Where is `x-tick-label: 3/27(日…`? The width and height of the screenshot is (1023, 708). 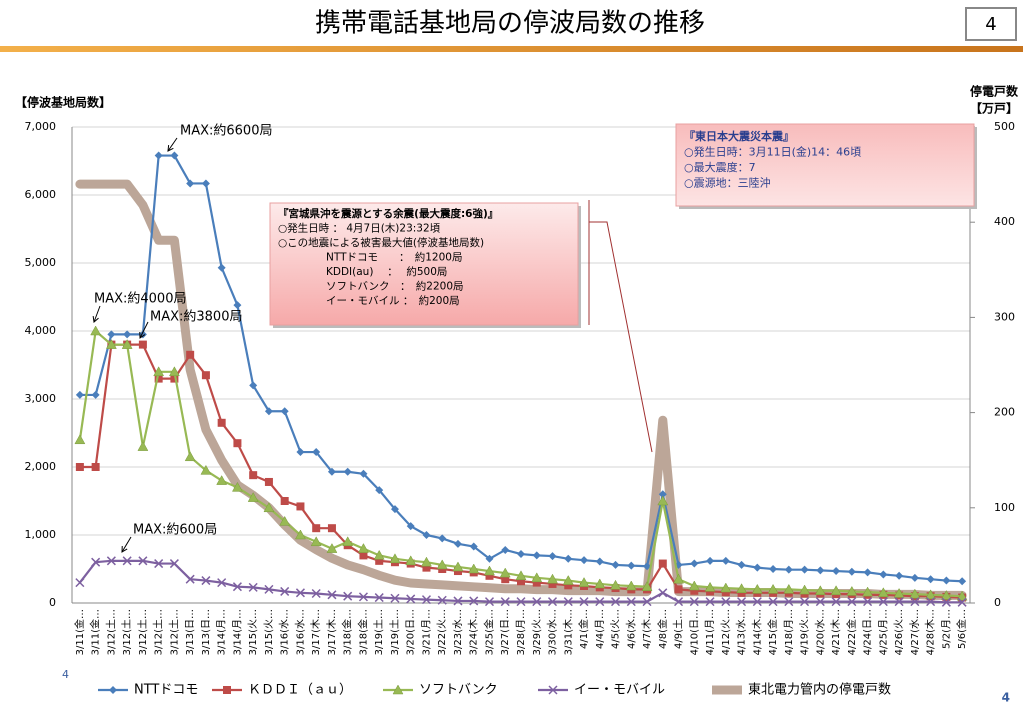 x-tick-label: 3/27(日… is located at coordinates (505, 632).